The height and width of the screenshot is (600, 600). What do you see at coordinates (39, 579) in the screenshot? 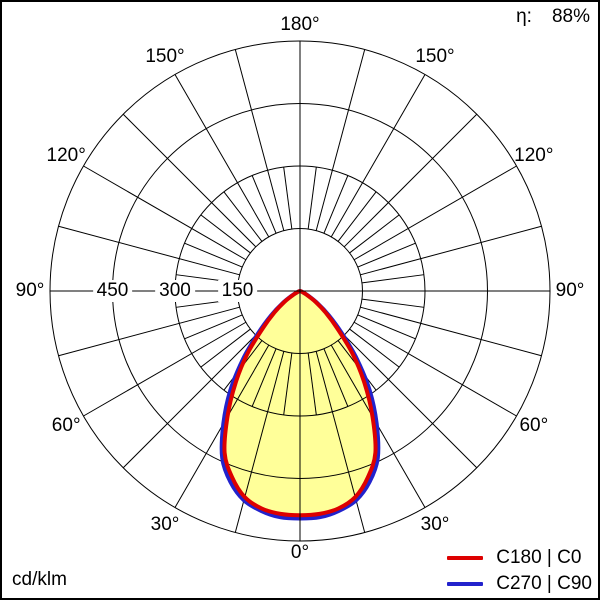
I see `unit-label: cd/klm` at bounding box center [39, 579].